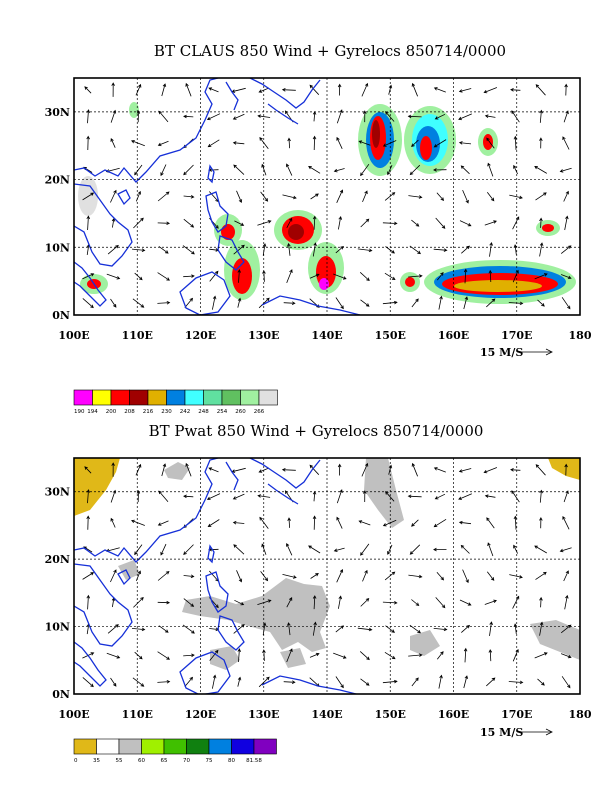 Image resolution: width=612 pixels, height=792 pixels. Describe the element at coordinates (259, 412) in the screenshot. I see `top-colorbar-label: 266` at that location.